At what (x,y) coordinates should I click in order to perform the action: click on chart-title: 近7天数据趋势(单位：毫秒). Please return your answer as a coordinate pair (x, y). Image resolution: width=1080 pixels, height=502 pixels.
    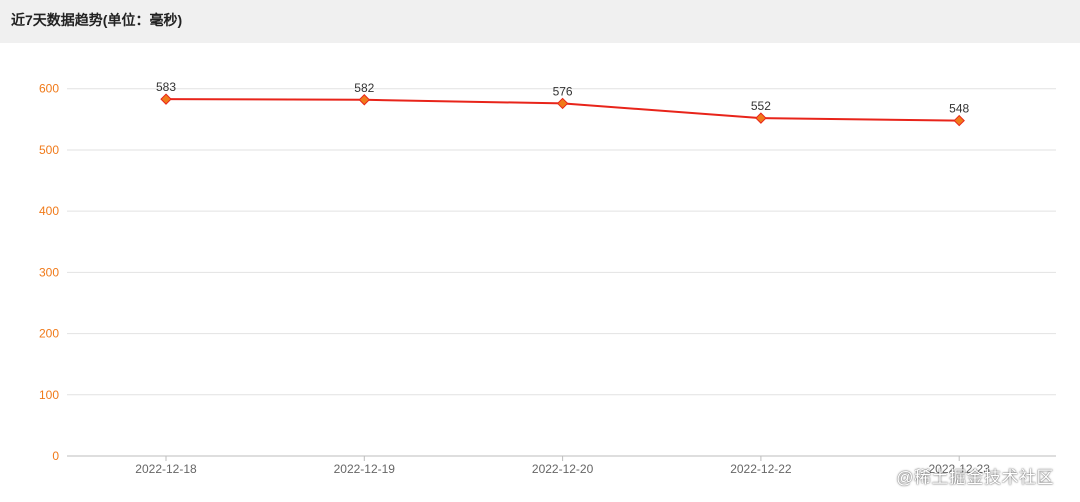
    Looking at the image, I should click on (97, 20).